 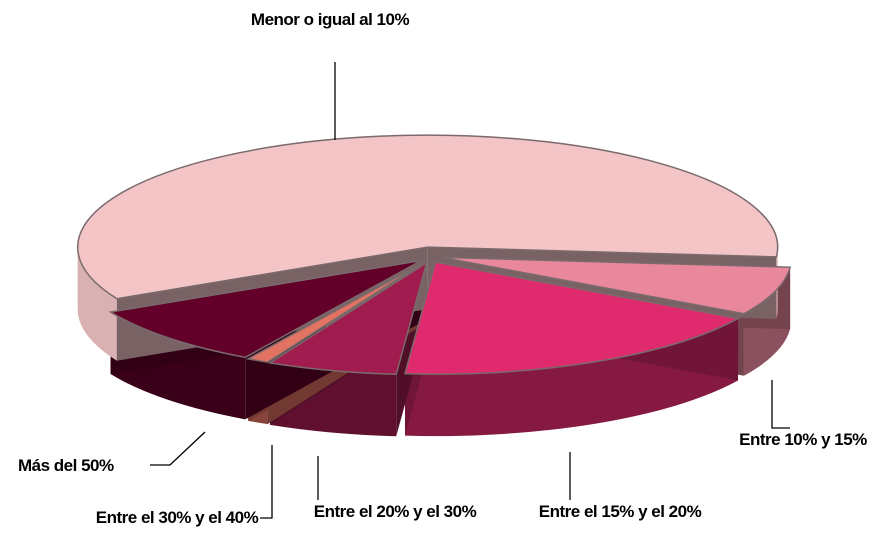 I want to click on slice-label: Más del 50%, so click(x=66, y=465).